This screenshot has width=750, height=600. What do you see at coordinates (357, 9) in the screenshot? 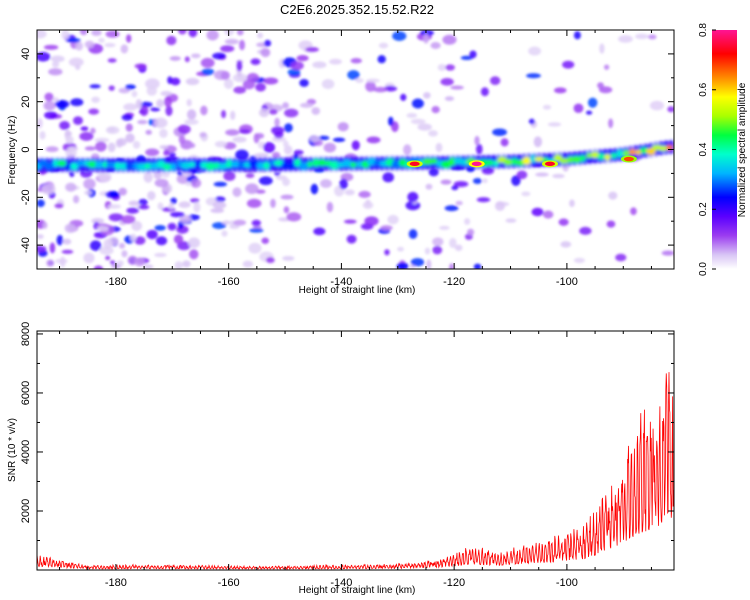
I see `figure-title: C2E6.2025.352.15.52.R22` at bounding box center [357, 9].